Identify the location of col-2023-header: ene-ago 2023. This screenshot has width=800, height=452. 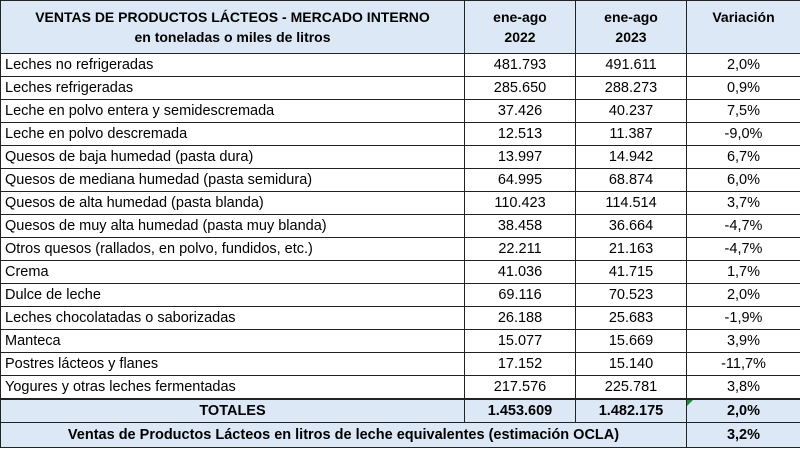
(631, 27).